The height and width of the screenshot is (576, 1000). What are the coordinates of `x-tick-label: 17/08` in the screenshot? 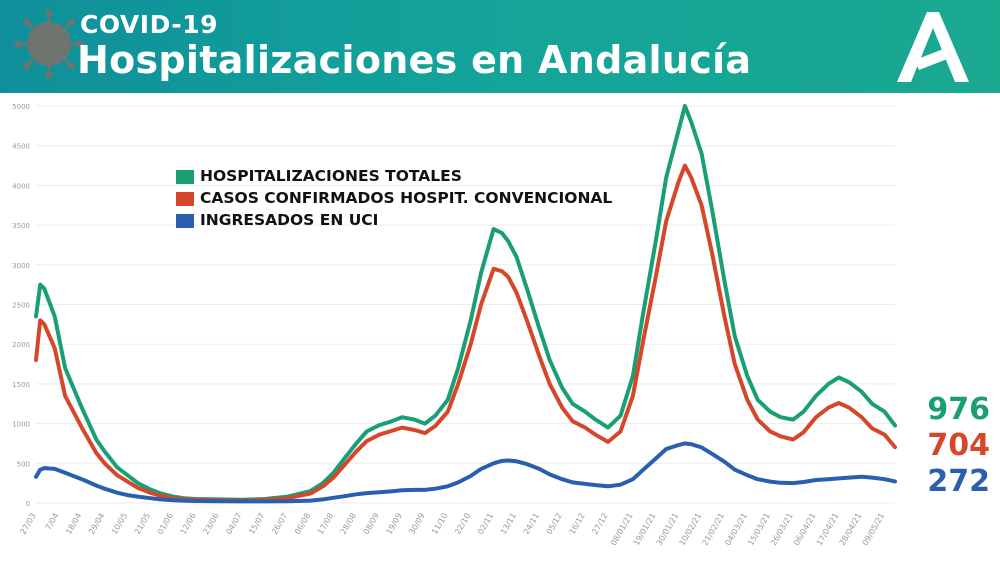 It's located at (325, 524).